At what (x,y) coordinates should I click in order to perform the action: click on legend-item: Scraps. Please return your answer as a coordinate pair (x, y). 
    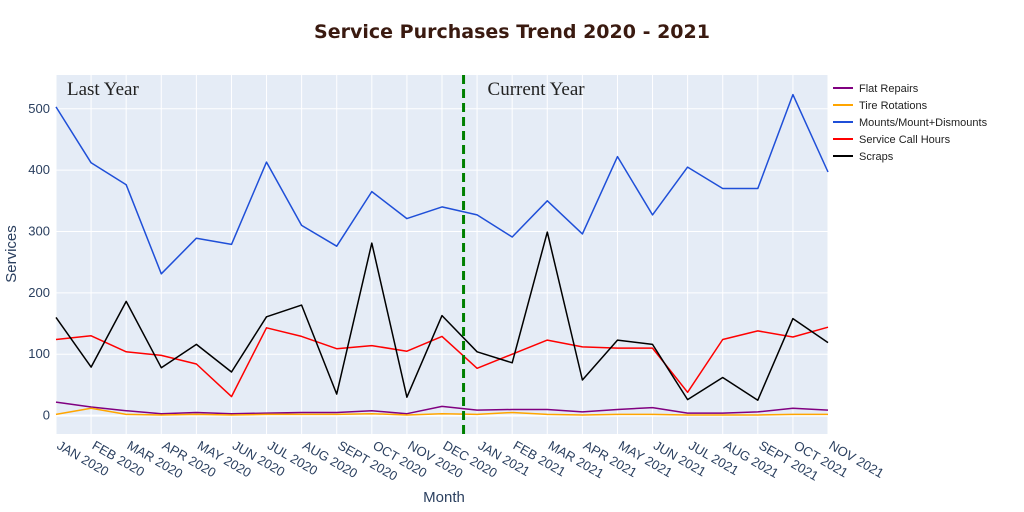
    Looking at the image, I should click on (863, 157).